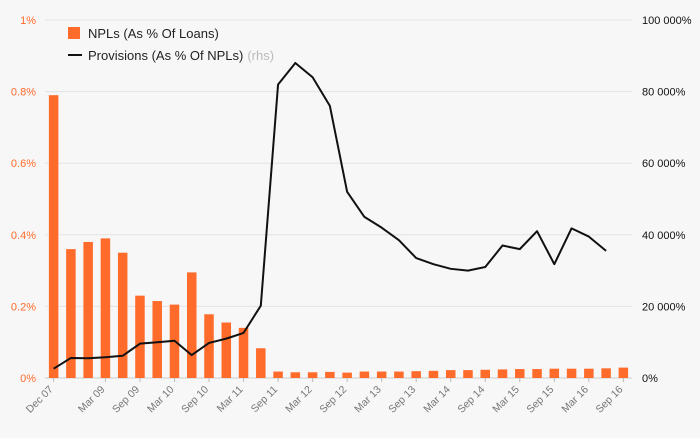 This screenshot has width=700, height=438. Describe the element at coordinates (74, 33) in the screenshot. I see `legend-swatch-npl` at that location.